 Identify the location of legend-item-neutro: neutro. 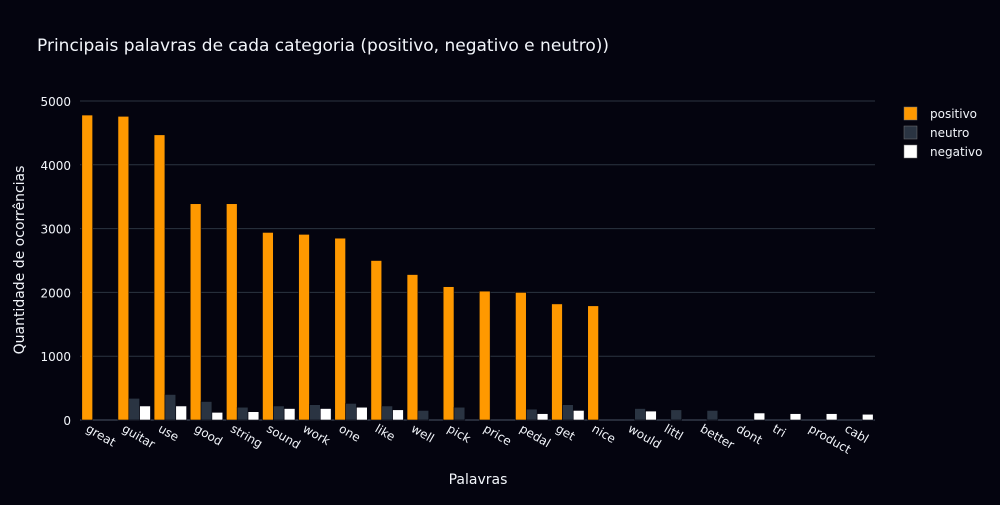
(936, 132).